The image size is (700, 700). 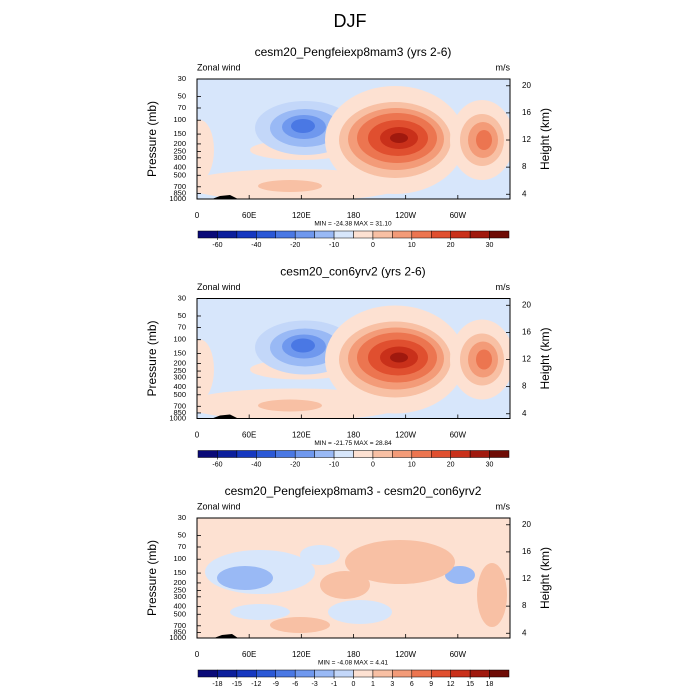 I want to click on colorbar-label: 6, so click(x=412, y=684).